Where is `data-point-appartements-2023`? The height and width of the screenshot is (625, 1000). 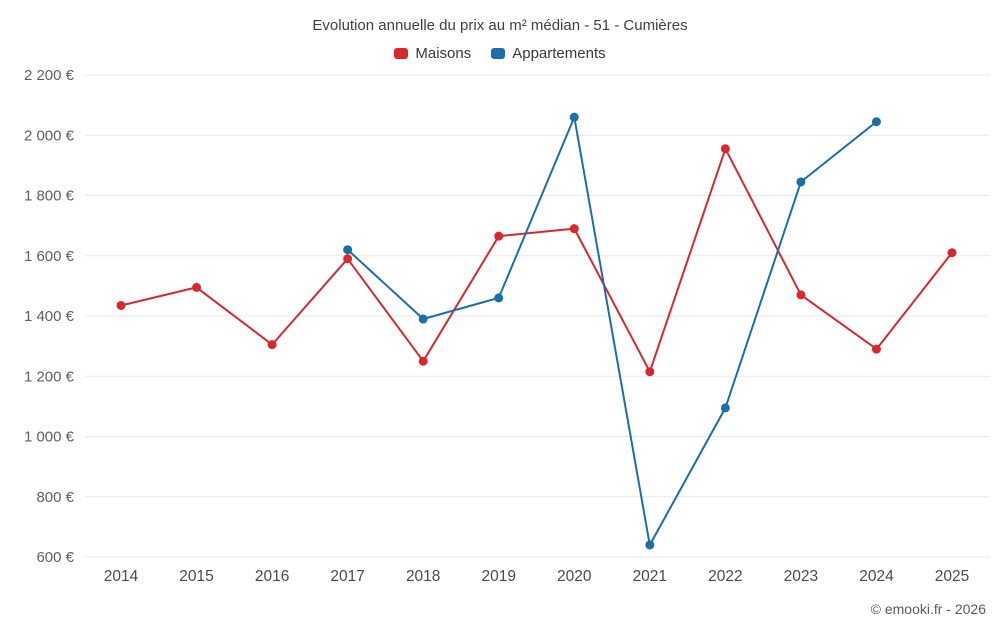 data-point-appartements-2023 is located at coordinates (801, 182).